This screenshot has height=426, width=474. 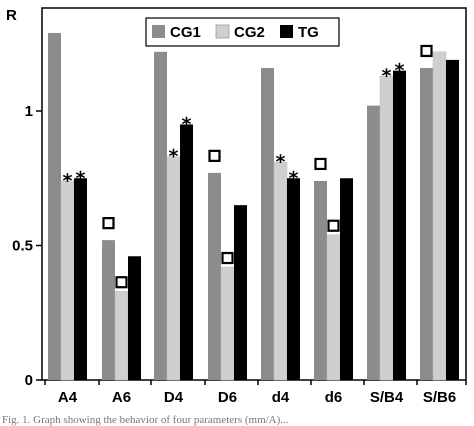 I want to click on bar-cg2-sb6, so click(x=439, y=216).